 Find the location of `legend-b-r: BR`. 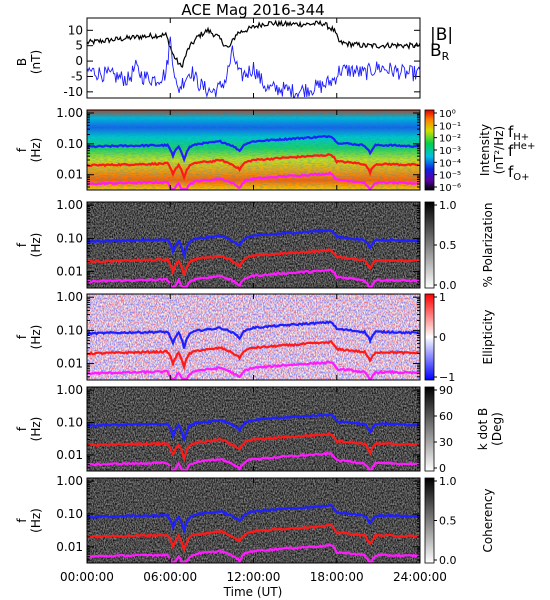

legend-b-r: BR is located at coordinates (440, 52).